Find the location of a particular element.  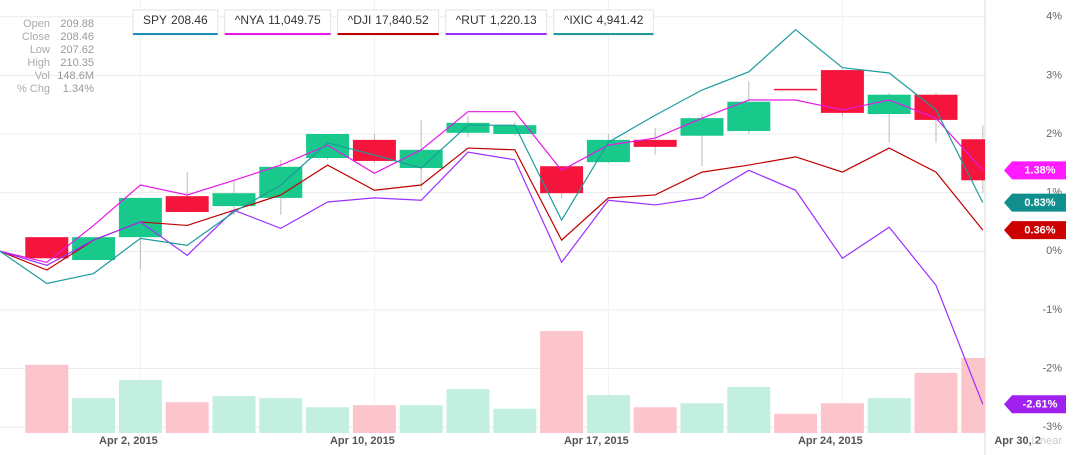

end-label-text: 1.38% is located at coordinates (1039, 171).